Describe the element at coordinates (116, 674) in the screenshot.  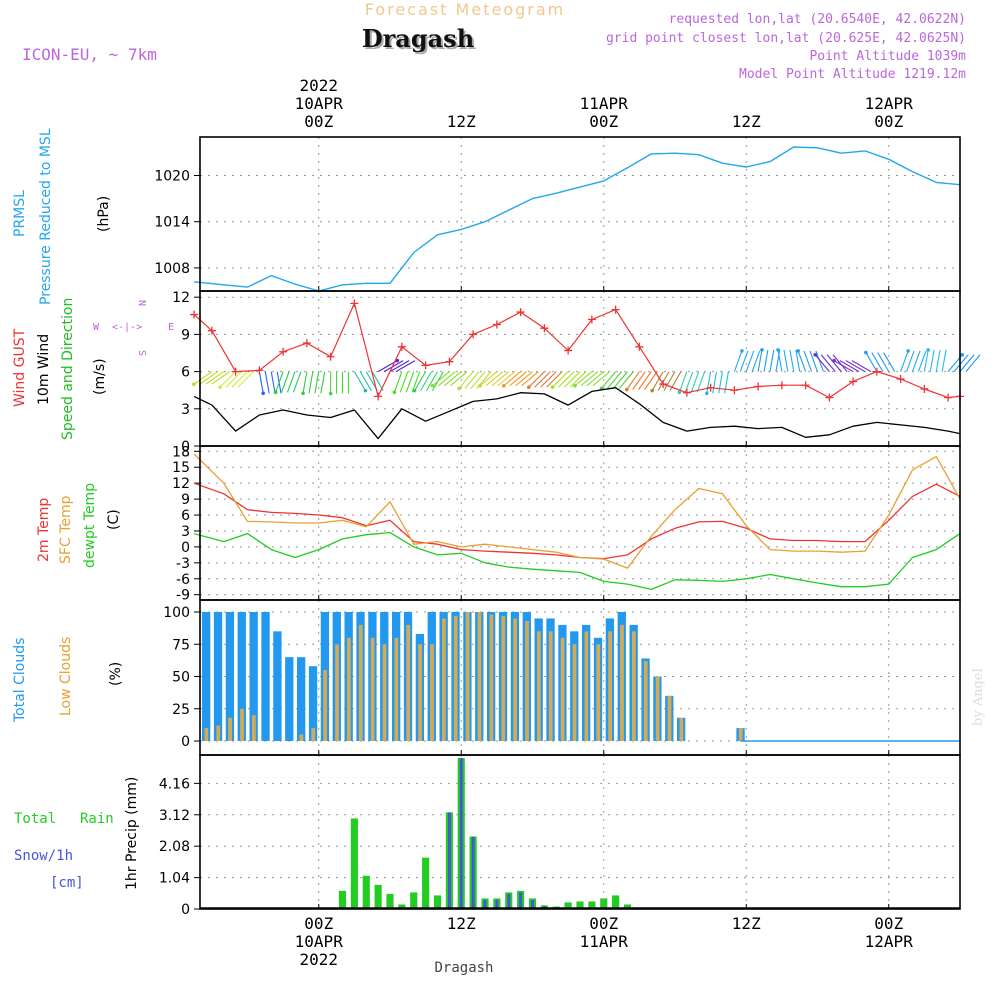
I see `cloud-unit: (%)` at that location.